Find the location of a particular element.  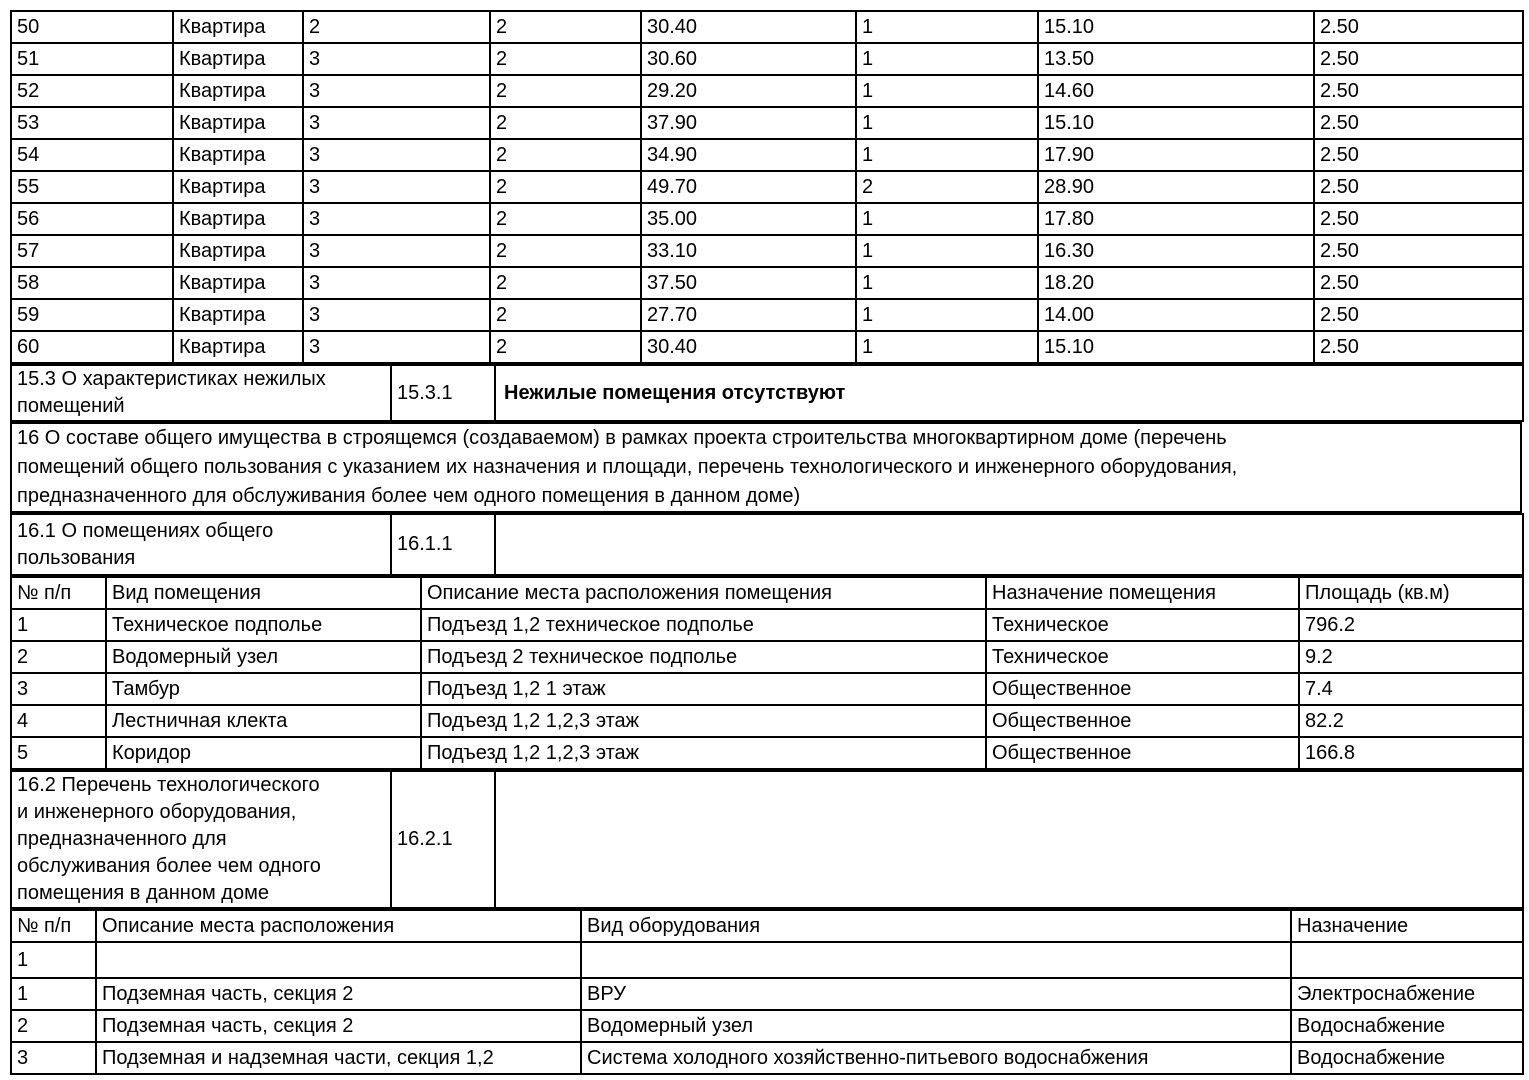

equipment-type-cell is located at coordinates (936, 960).